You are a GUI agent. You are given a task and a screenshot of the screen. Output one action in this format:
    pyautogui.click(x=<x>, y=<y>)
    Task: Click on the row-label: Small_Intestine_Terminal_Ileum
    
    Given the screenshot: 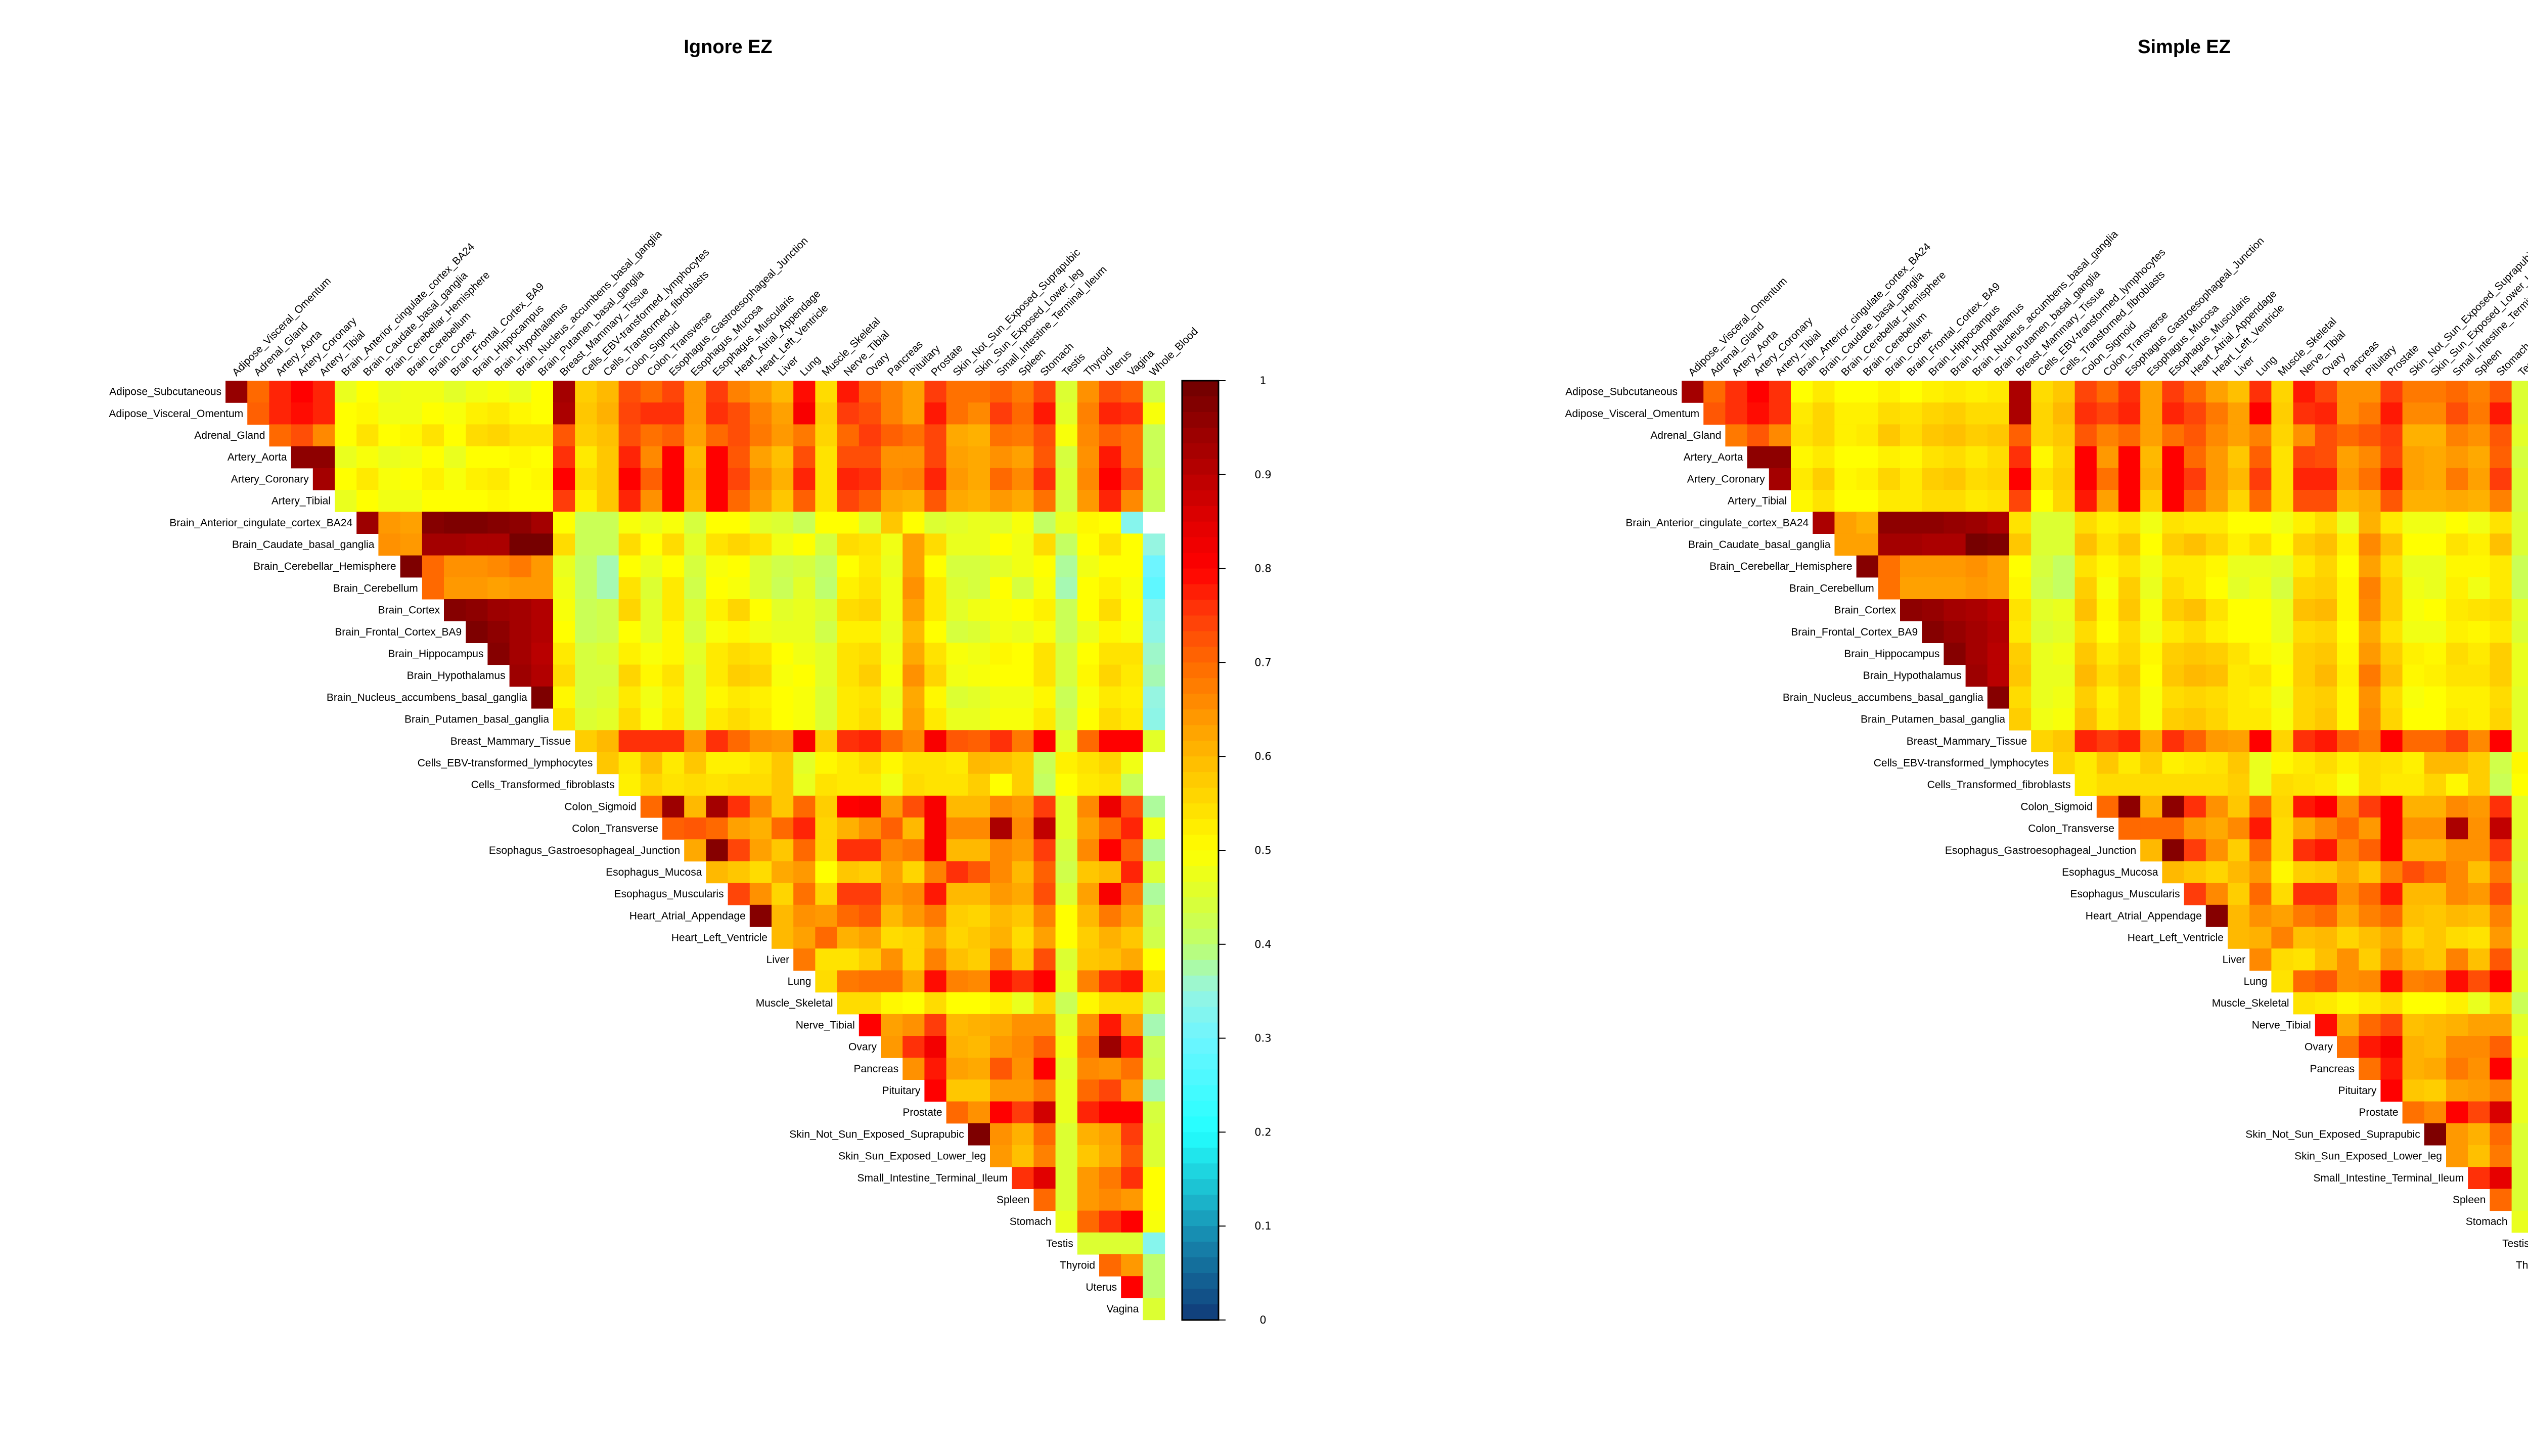 What is the action you would take?
    pyautogui.click(x=933, y=1178)
    